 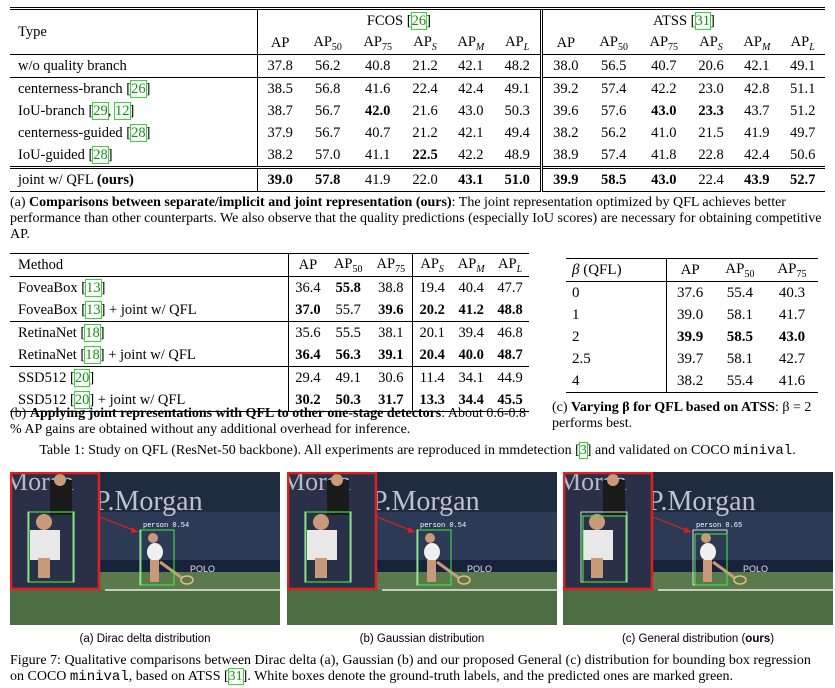 I want to click on cell-value: 48.2, so click(x=517, y=65).